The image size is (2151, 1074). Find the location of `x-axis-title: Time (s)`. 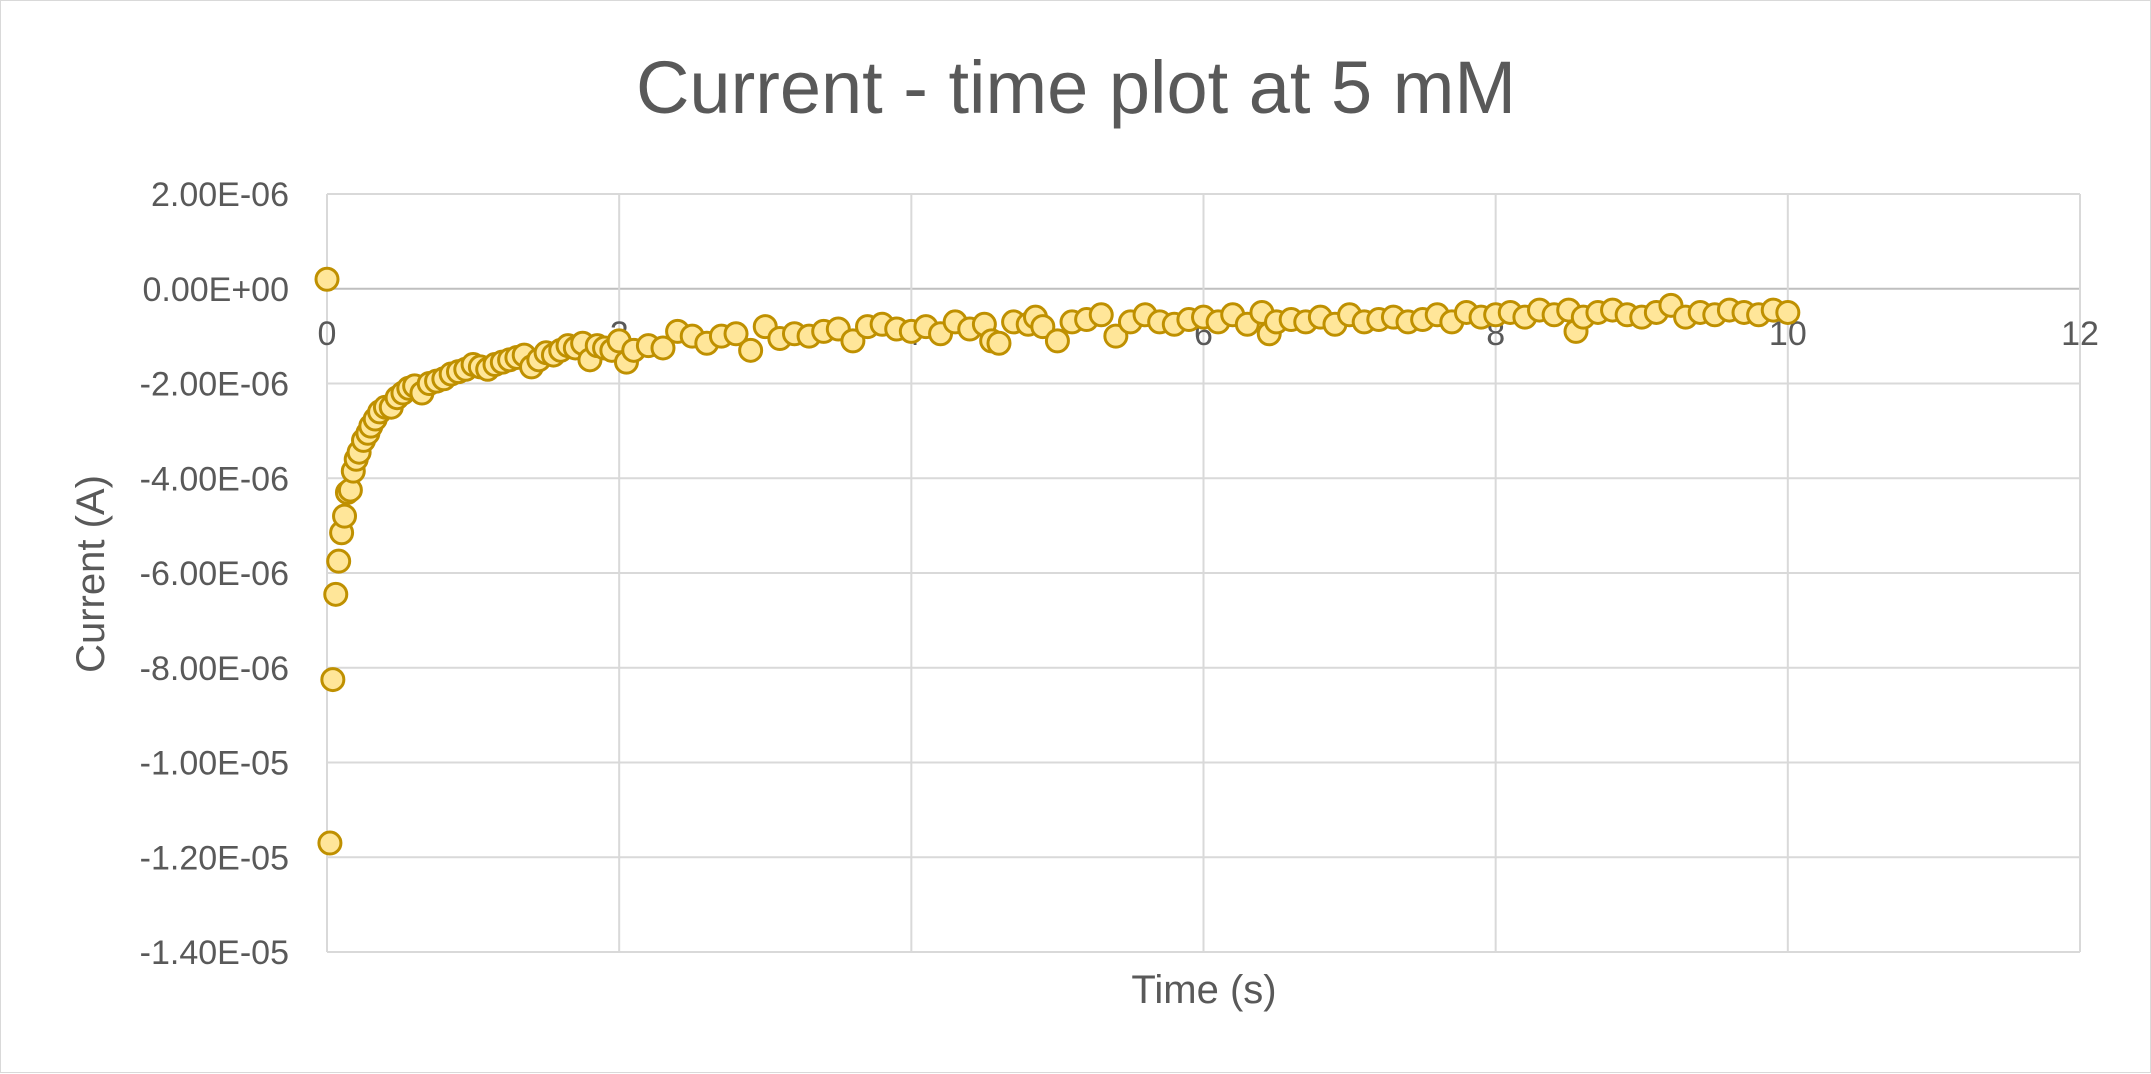

x-axis-title: Time (s) is located at coordinates (1203, 990).